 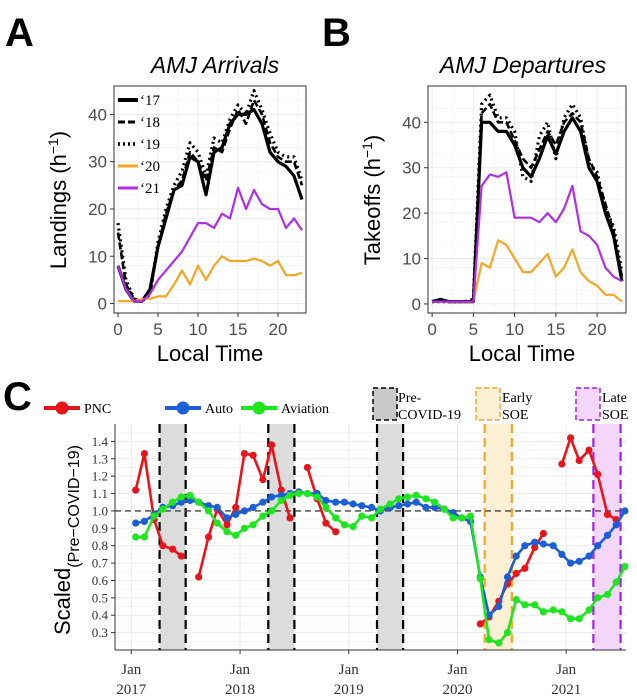 What do you see at coordinates (429, 415) in the screenshot?
I see `legend-label-pre-covid-2: COVID-19` at bounding box center [429, 415].